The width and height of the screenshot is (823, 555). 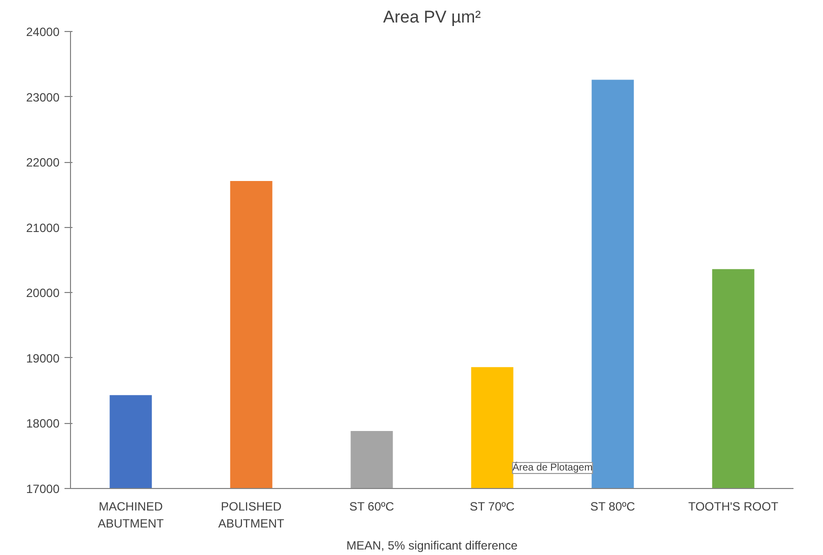 What do you see at coordinates (43, 97) in the screenshot?
I see `y-tick-label: 23000` at bounding box center [43, 97].